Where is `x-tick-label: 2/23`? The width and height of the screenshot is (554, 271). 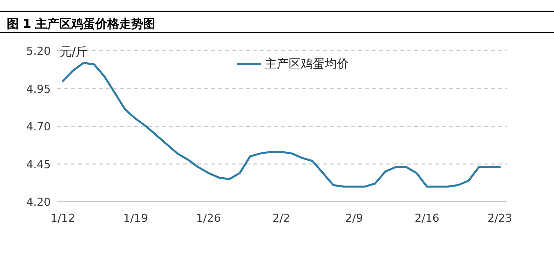 x-tick-label: 2/23 is located at coordinates (500, 218).